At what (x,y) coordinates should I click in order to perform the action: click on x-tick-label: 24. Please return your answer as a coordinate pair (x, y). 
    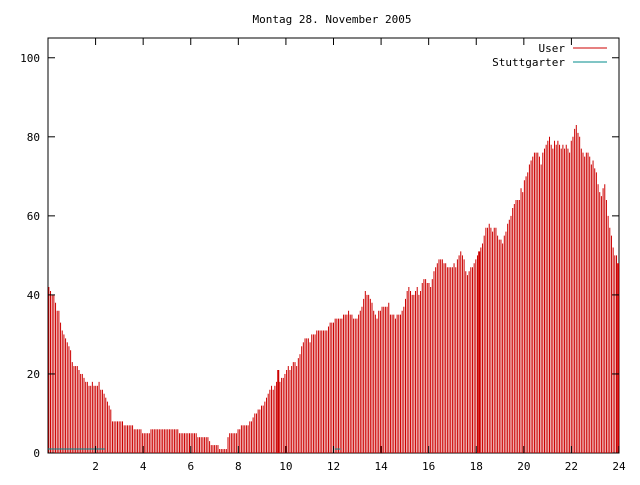
    Looking at the image, I should click on (619, 466).